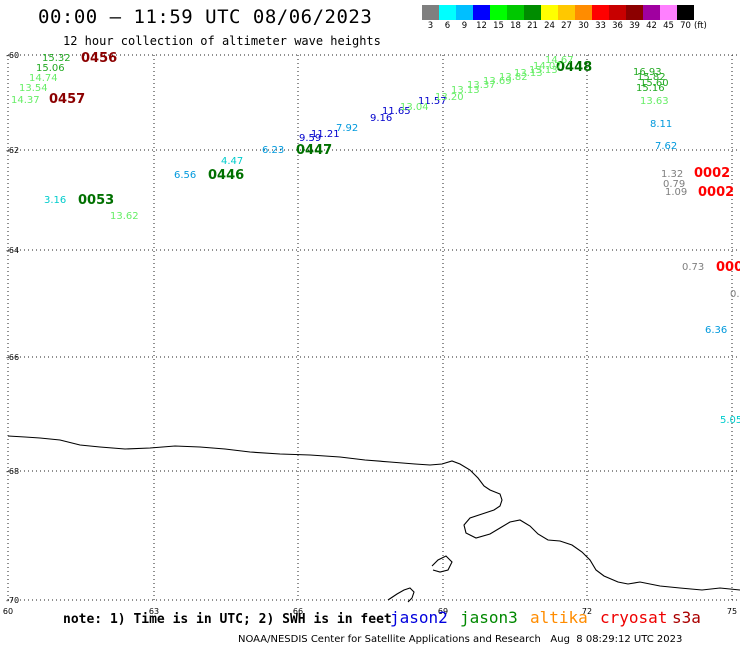 This screenshot has height=650, width=740. Describe the element at coordinates (559, 617) in the screenshot. I see `satellite-altika: altika` at that location.